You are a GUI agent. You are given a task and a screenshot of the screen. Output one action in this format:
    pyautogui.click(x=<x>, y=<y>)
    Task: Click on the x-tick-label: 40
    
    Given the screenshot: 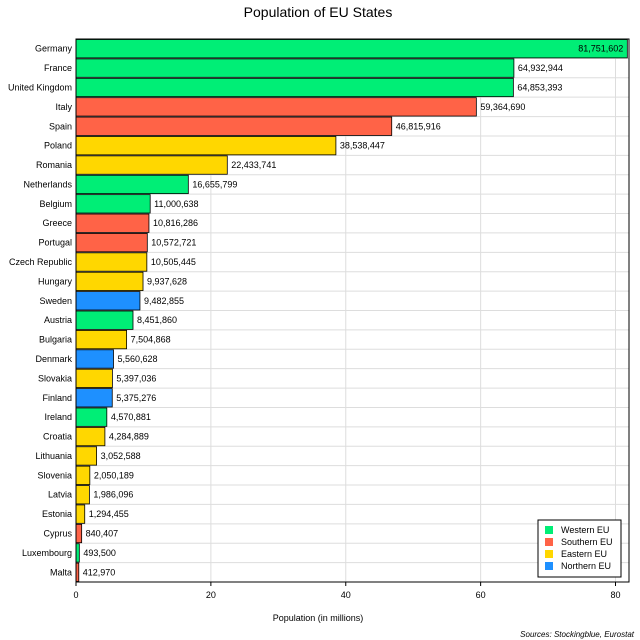 What is the action you would take?
    pyautogui.click(x=346, y=595)
    